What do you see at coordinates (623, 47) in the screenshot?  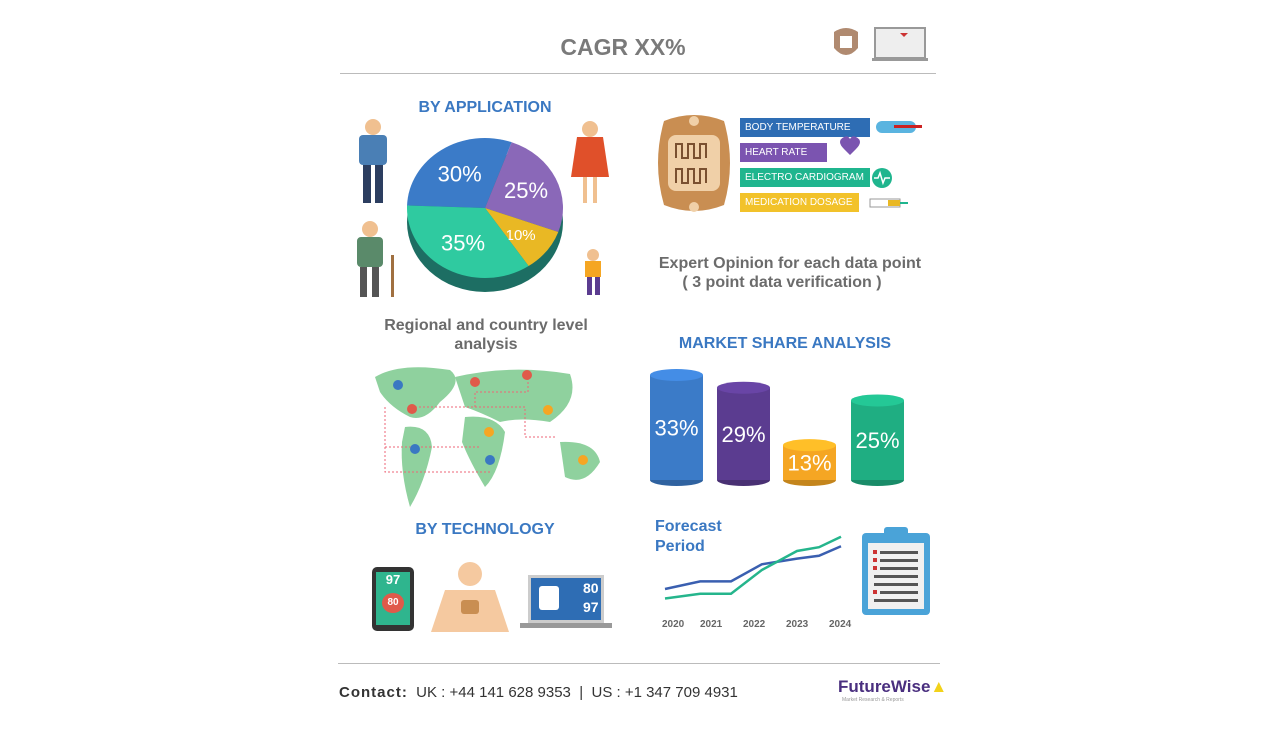 I see `page-title: CAGR XX%` at bounding box center [623, 47].